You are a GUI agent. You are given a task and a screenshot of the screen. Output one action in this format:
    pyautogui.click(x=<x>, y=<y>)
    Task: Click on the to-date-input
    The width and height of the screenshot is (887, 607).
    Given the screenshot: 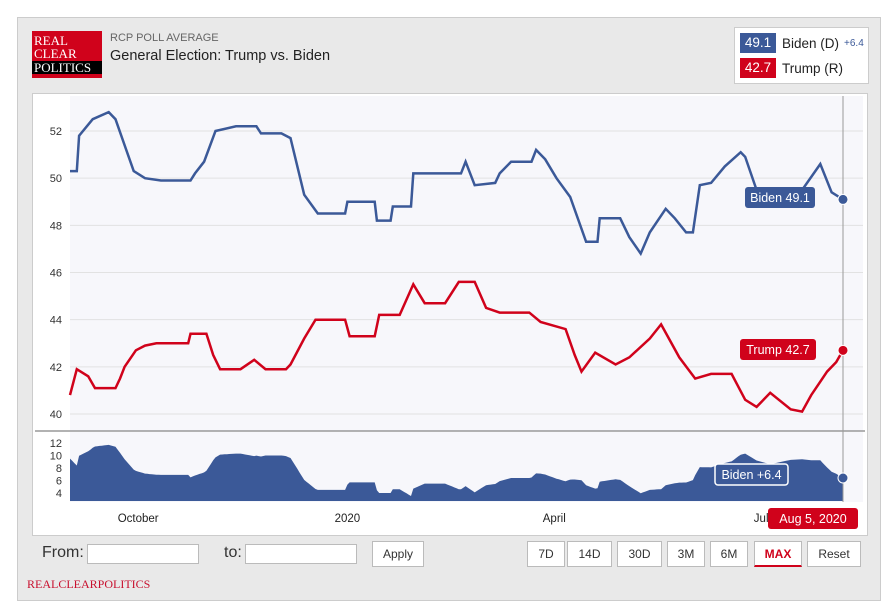 What is the action you would take?
    pyautogui.click(x=301, y=554)
    